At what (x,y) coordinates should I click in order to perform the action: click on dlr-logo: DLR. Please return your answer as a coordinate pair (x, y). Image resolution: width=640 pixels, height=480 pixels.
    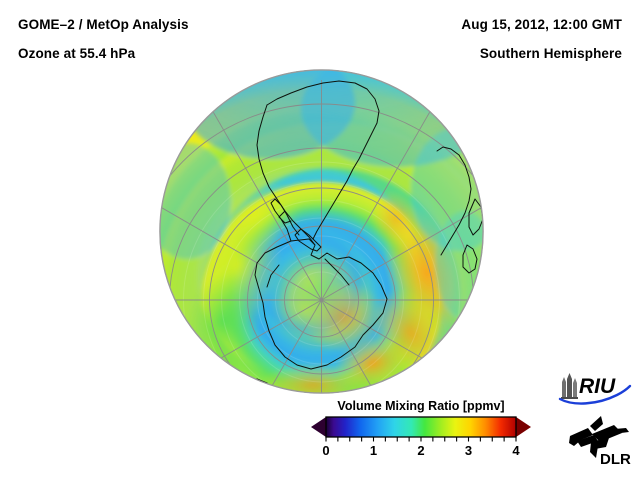
    Looking at the image, I should click on (600, 442).